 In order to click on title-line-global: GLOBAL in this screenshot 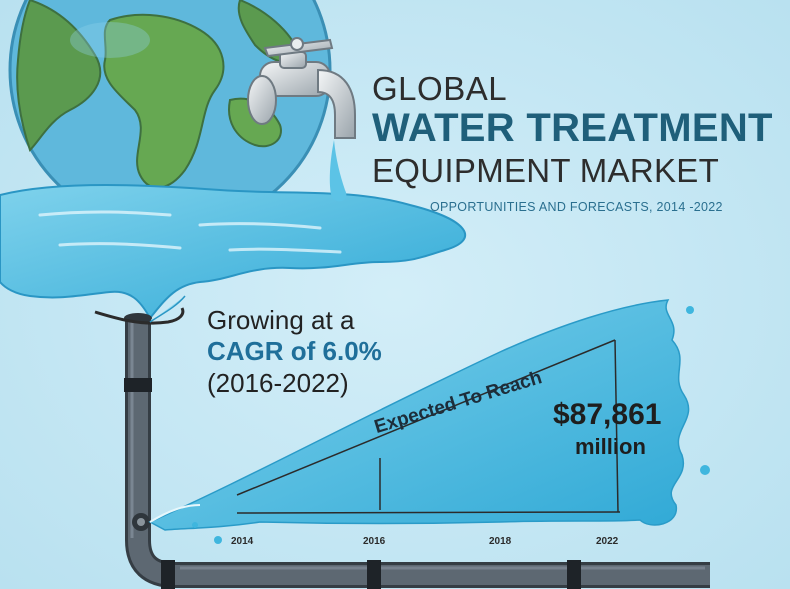, I will do `click(440, 88)`.